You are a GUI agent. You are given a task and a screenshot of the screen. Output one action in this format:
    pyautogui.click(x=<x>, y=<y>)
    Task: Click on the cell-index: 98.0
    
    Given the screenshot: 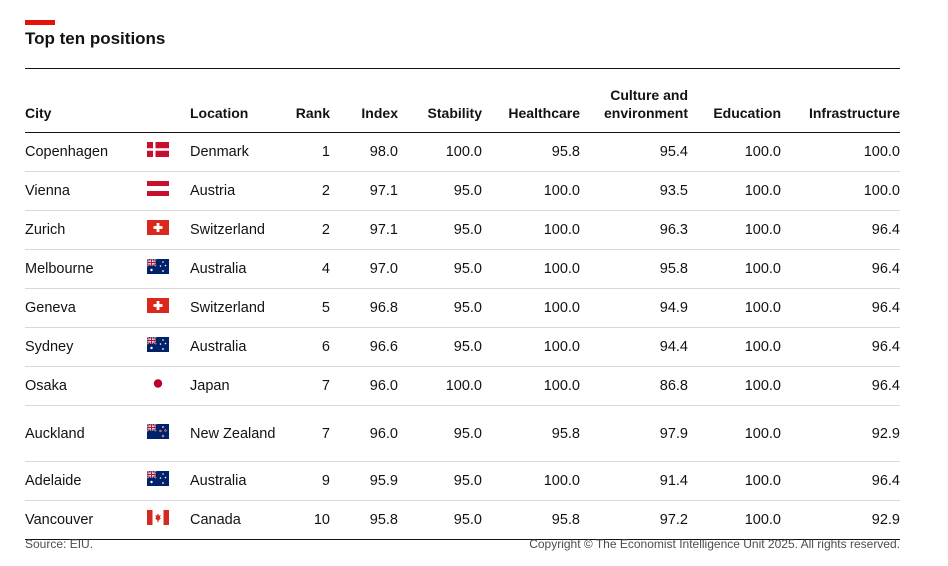 What is the action you would take?
    pyautogui.click(x=364, y=152)
    